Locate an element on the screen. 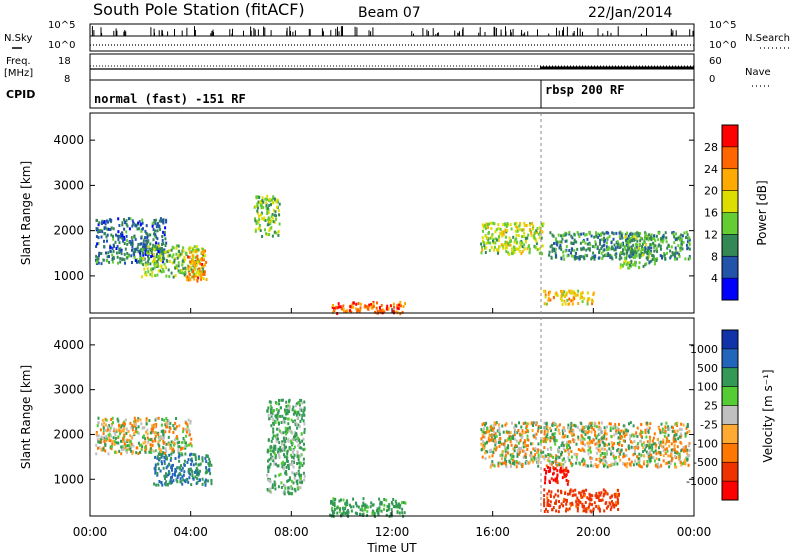  colorbar-swatch is located at coordinates (730, 201).